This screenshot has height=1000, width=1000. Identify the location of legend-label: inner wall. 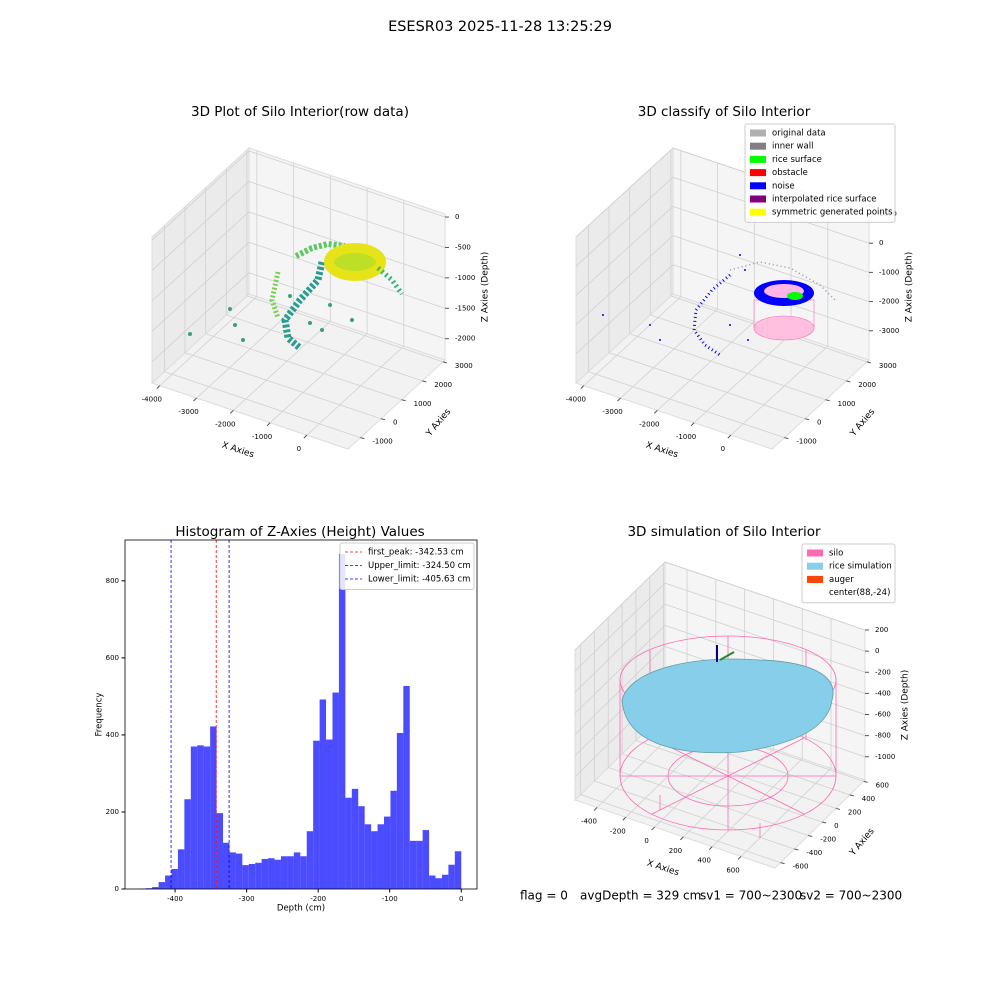
(792, 147).